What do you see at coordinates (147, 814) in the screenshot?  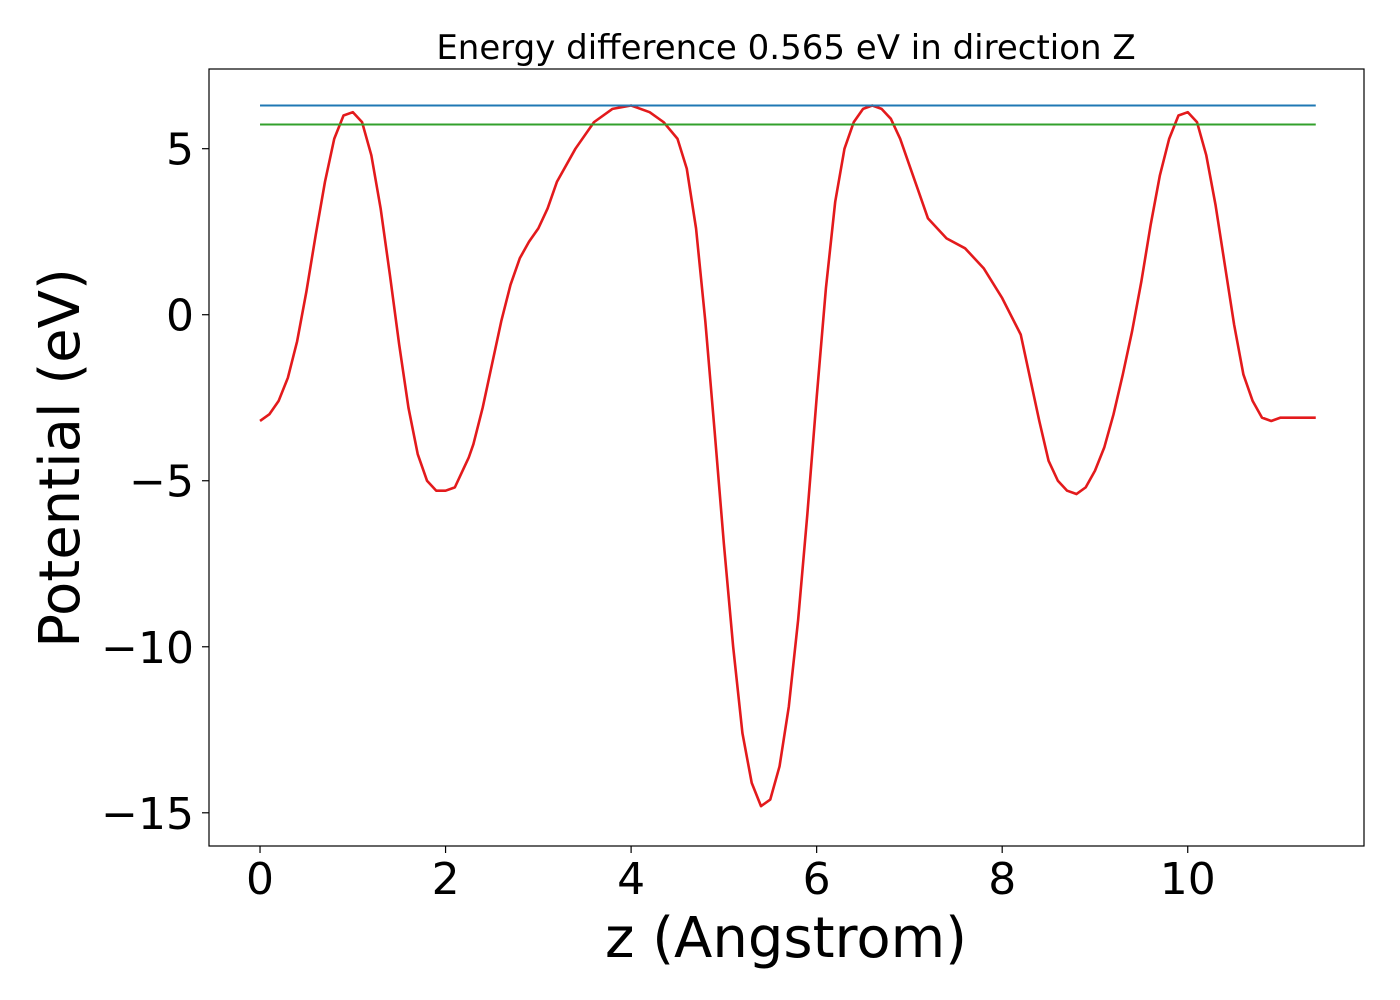 I see `y-tick-label: −15` at bounding box center [147, 814].